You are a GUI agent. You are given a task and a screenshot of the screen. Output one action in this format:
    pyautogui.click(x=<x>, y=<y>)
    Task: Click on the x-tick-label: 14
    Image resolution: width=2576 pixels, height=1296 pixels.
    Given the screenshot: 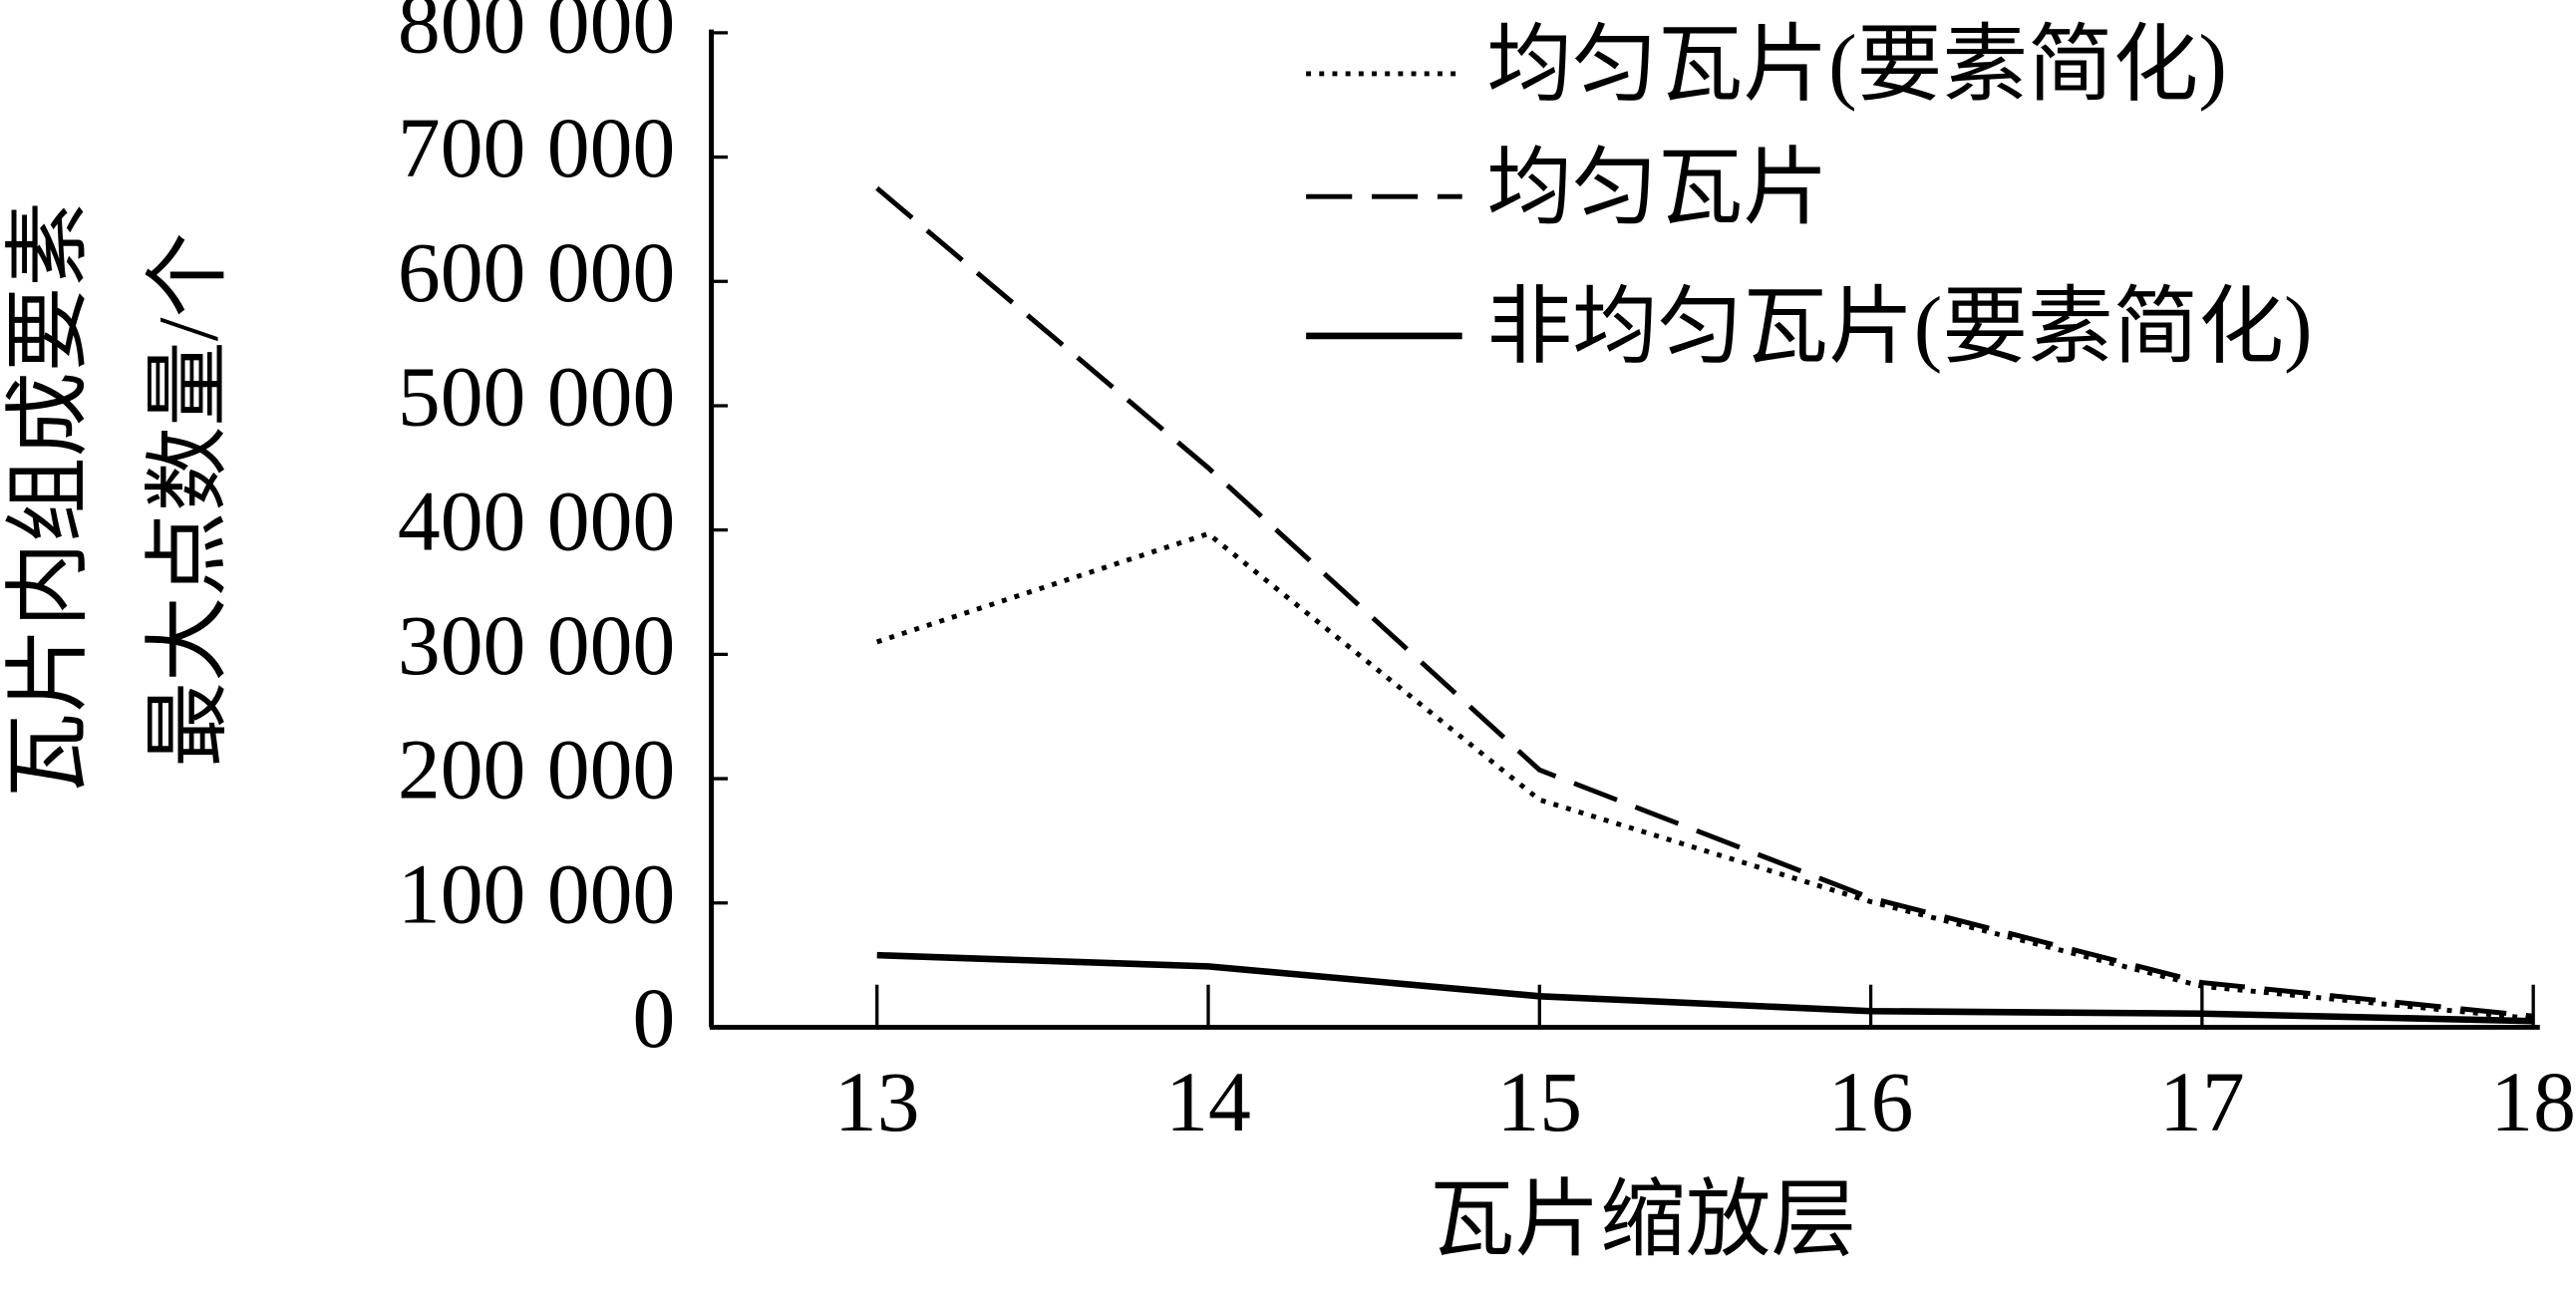 What is the action you would take?
    pyautogui.click(x=1208, y=1102)
    